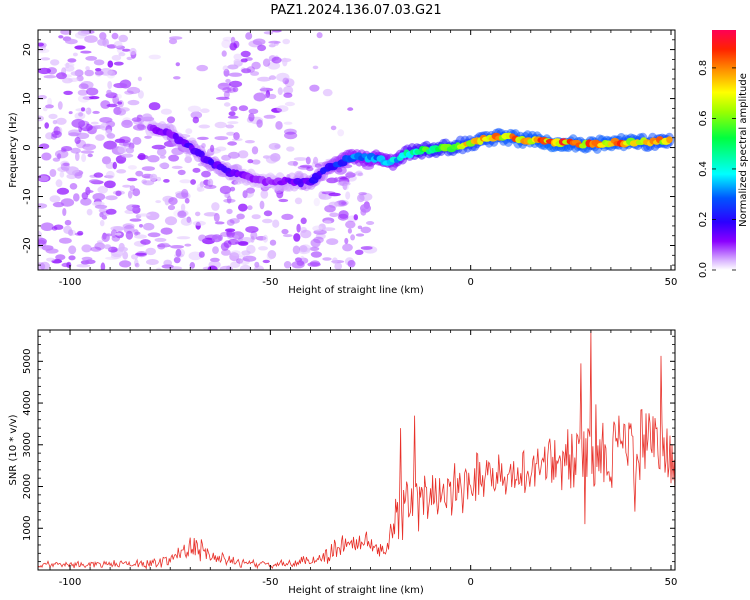 This screenshot has height=600, width=750. Describe the element at coordinates (27, 49) in the screenshot. I see `spectrogram-ytick-label: 20` at that location.